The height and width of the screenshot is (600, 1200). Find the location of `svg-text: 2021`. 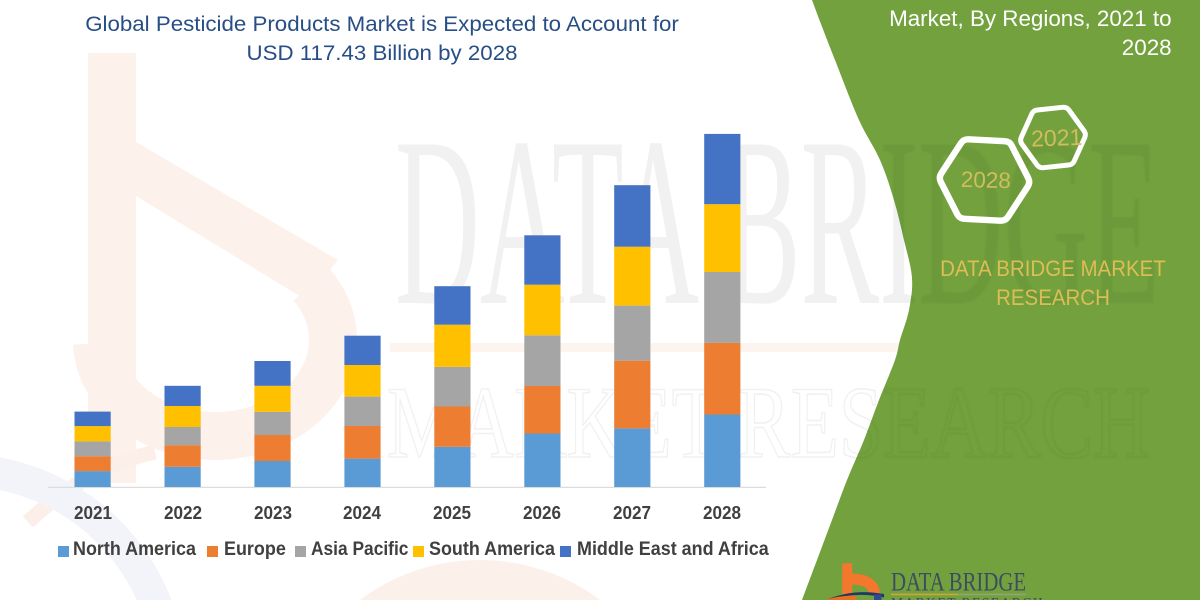

svg-text: 2021 is located at coordinates (1057, 138).